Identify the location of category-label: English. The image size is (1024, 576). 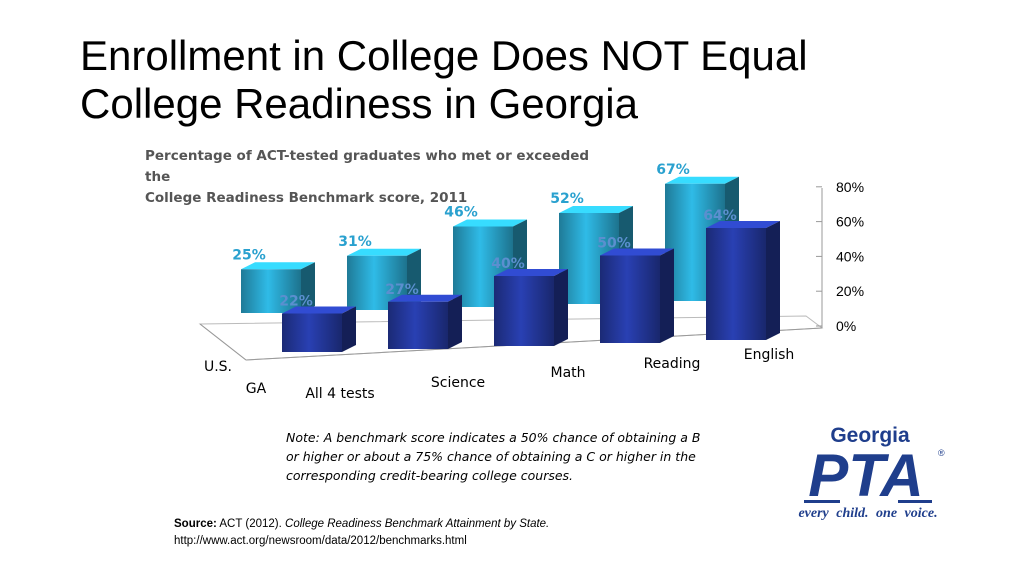
(769, 355).